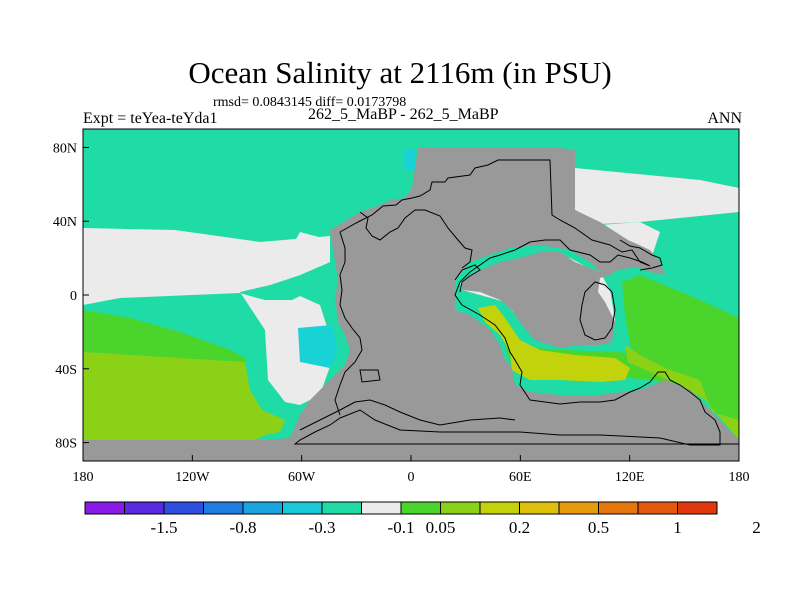 The width and height of the screenshot is (800, 600). What do you see at coordinates (682, 392) in the screenshot?
I see `field-lime-se` at bounding box center [682, 392].